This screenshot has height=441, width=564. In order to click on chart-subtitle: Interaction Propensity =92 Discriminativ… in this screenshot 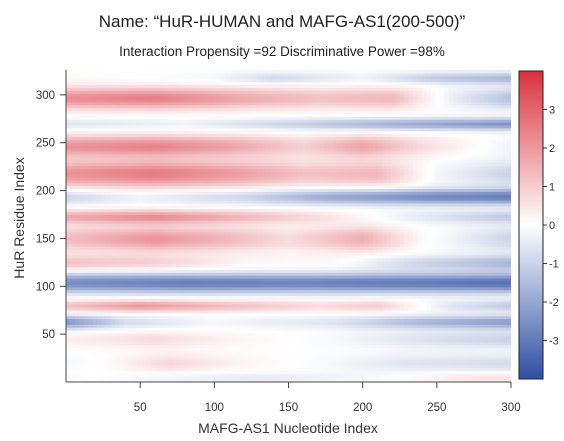, I will do `click(282, 51)`.